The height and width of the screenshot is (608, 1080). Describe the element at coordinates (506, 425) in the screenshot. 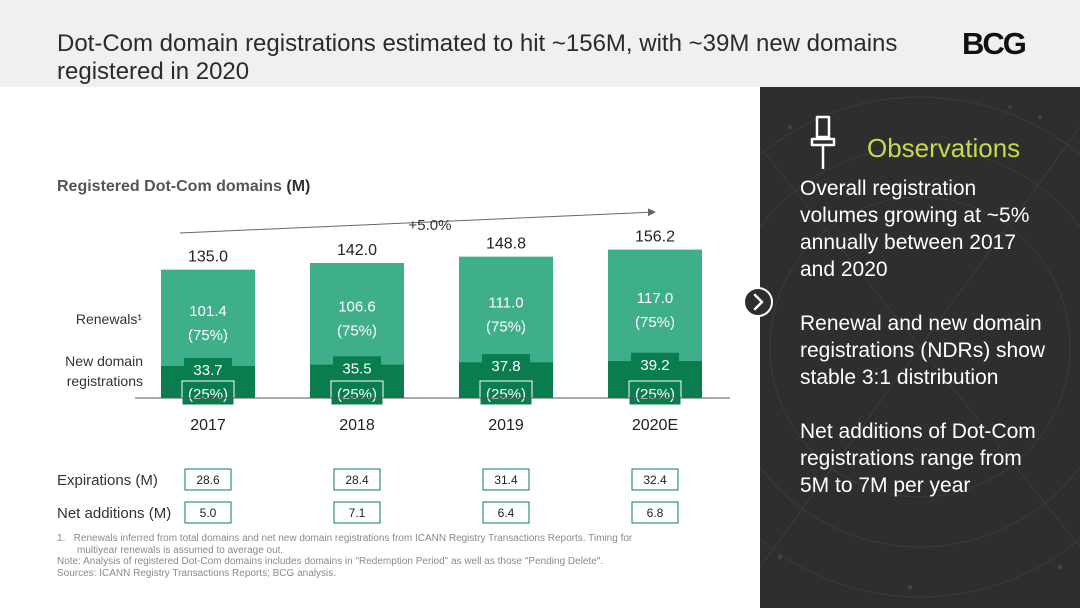

I see `category-label: 2019` at that location.